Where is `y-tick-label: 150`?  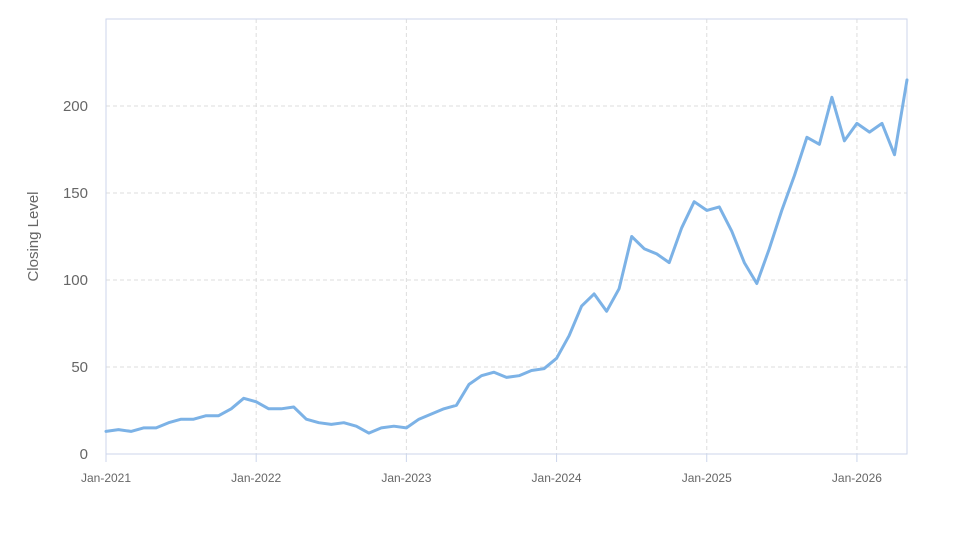
y-tick-label: 150 is located at coordinates (75, 193).